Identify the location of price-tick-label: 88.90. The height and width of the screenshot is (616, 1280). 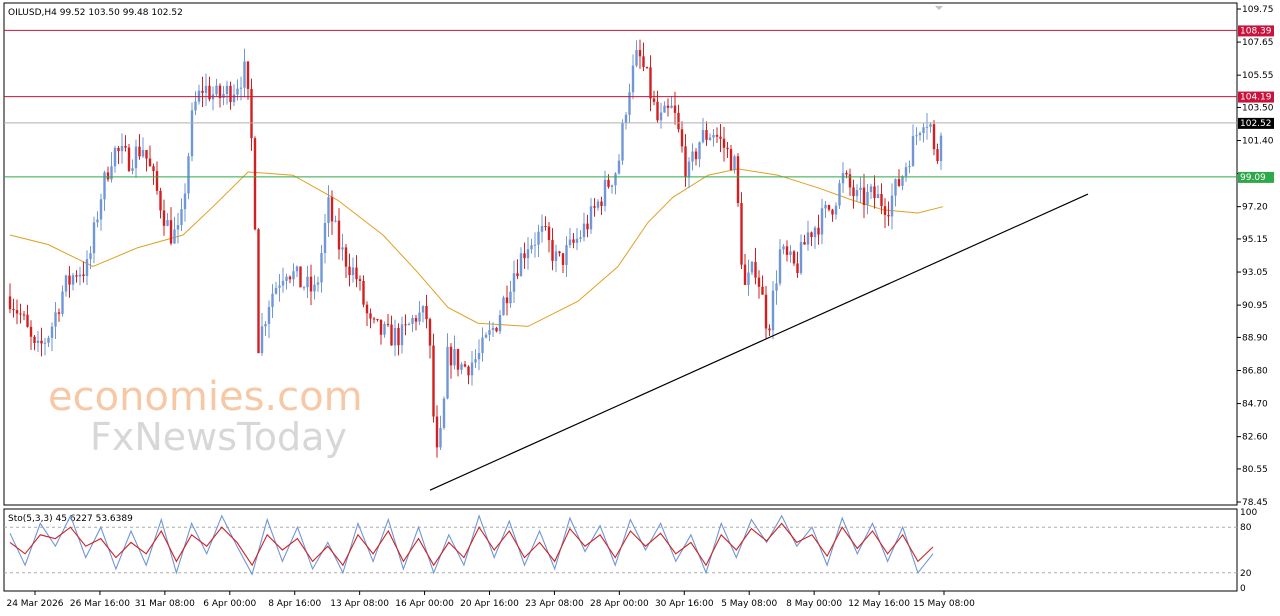
(1255, 338).